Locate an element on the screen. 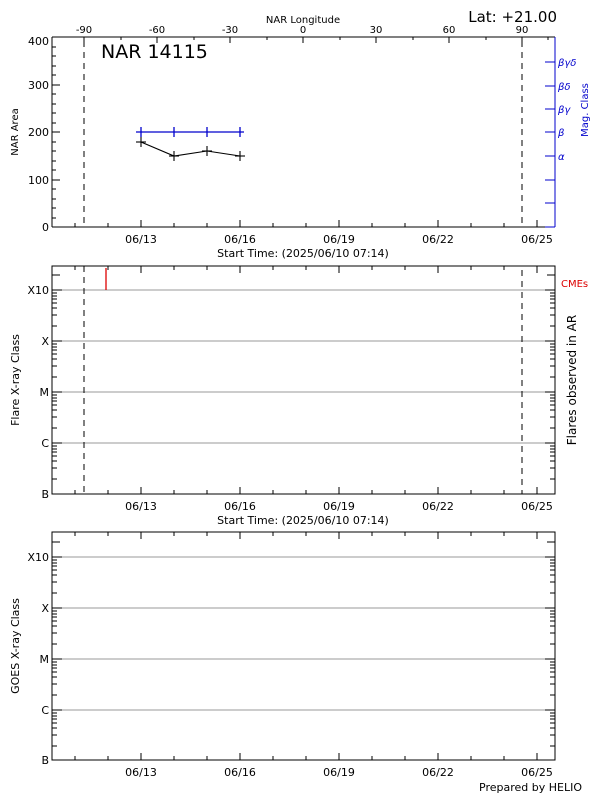  lon-tick-label: 60 is located at coordinates (449, 30).